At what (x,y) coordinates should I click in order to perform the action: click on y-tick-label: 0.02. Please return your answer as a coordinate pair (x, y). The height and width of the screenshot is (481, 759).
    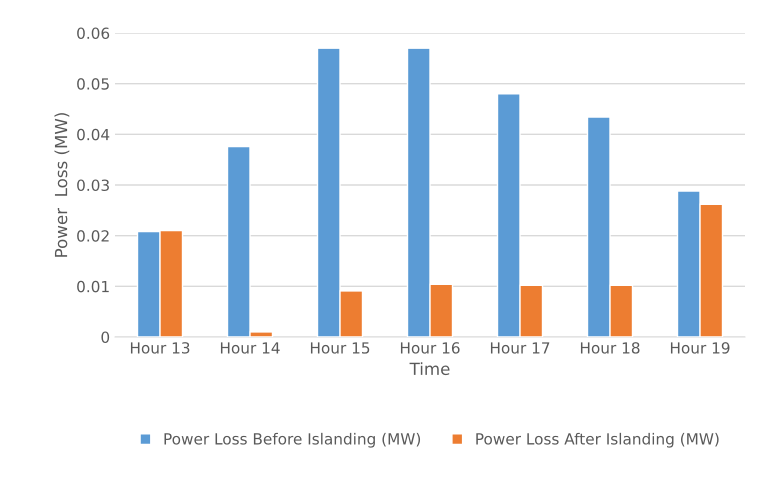
    Looking at the image, I should click on (93, 236).